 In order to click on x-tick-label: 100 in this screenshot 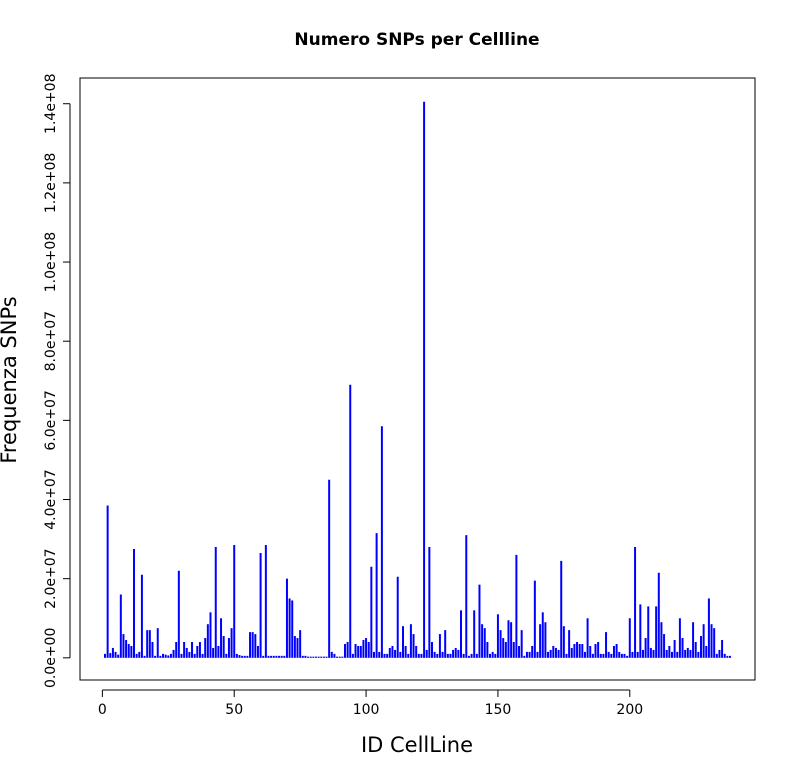, I will do `click(366, 710)`.